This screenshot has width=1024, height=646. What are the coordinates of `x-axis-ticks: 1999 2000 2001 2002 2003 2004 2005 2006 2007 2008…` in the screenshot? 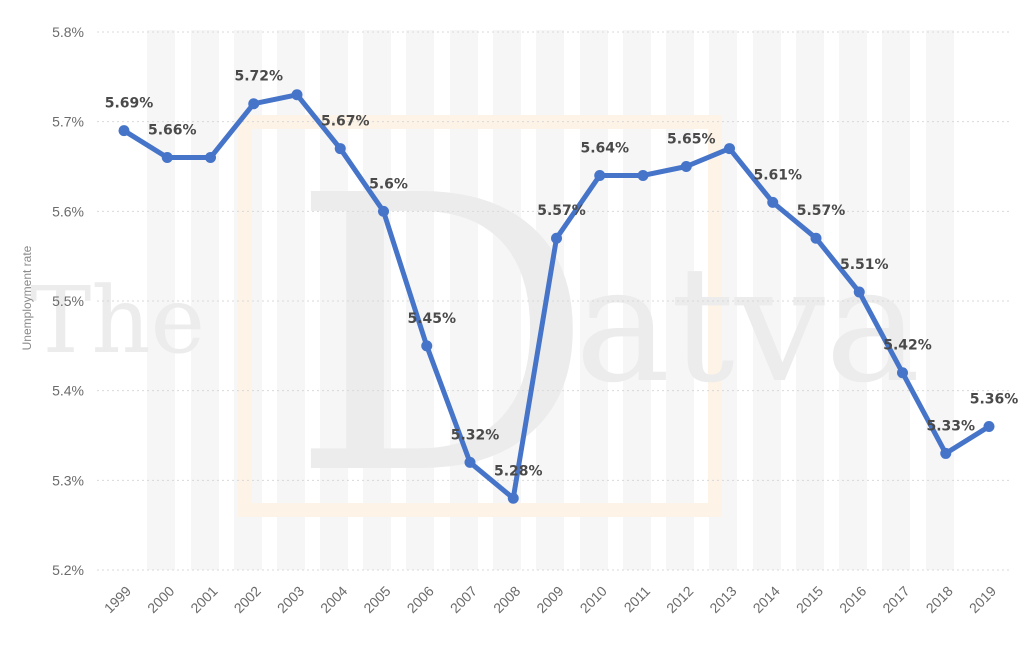 It's located at (550, 599).